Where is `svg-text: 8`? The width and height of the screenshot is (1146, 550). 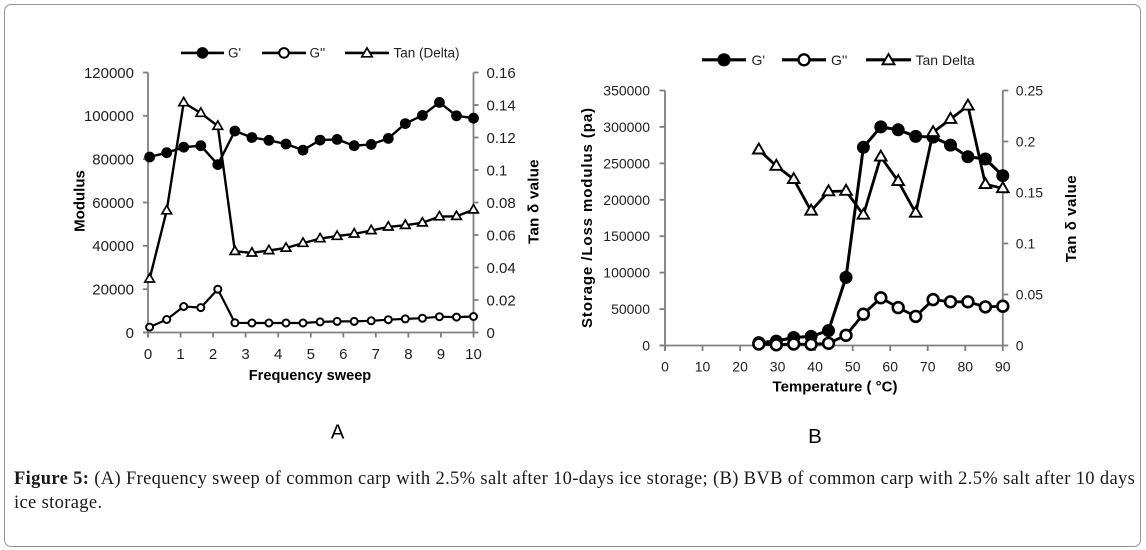 svg-text: 8 is located at coordinates (408, 354).